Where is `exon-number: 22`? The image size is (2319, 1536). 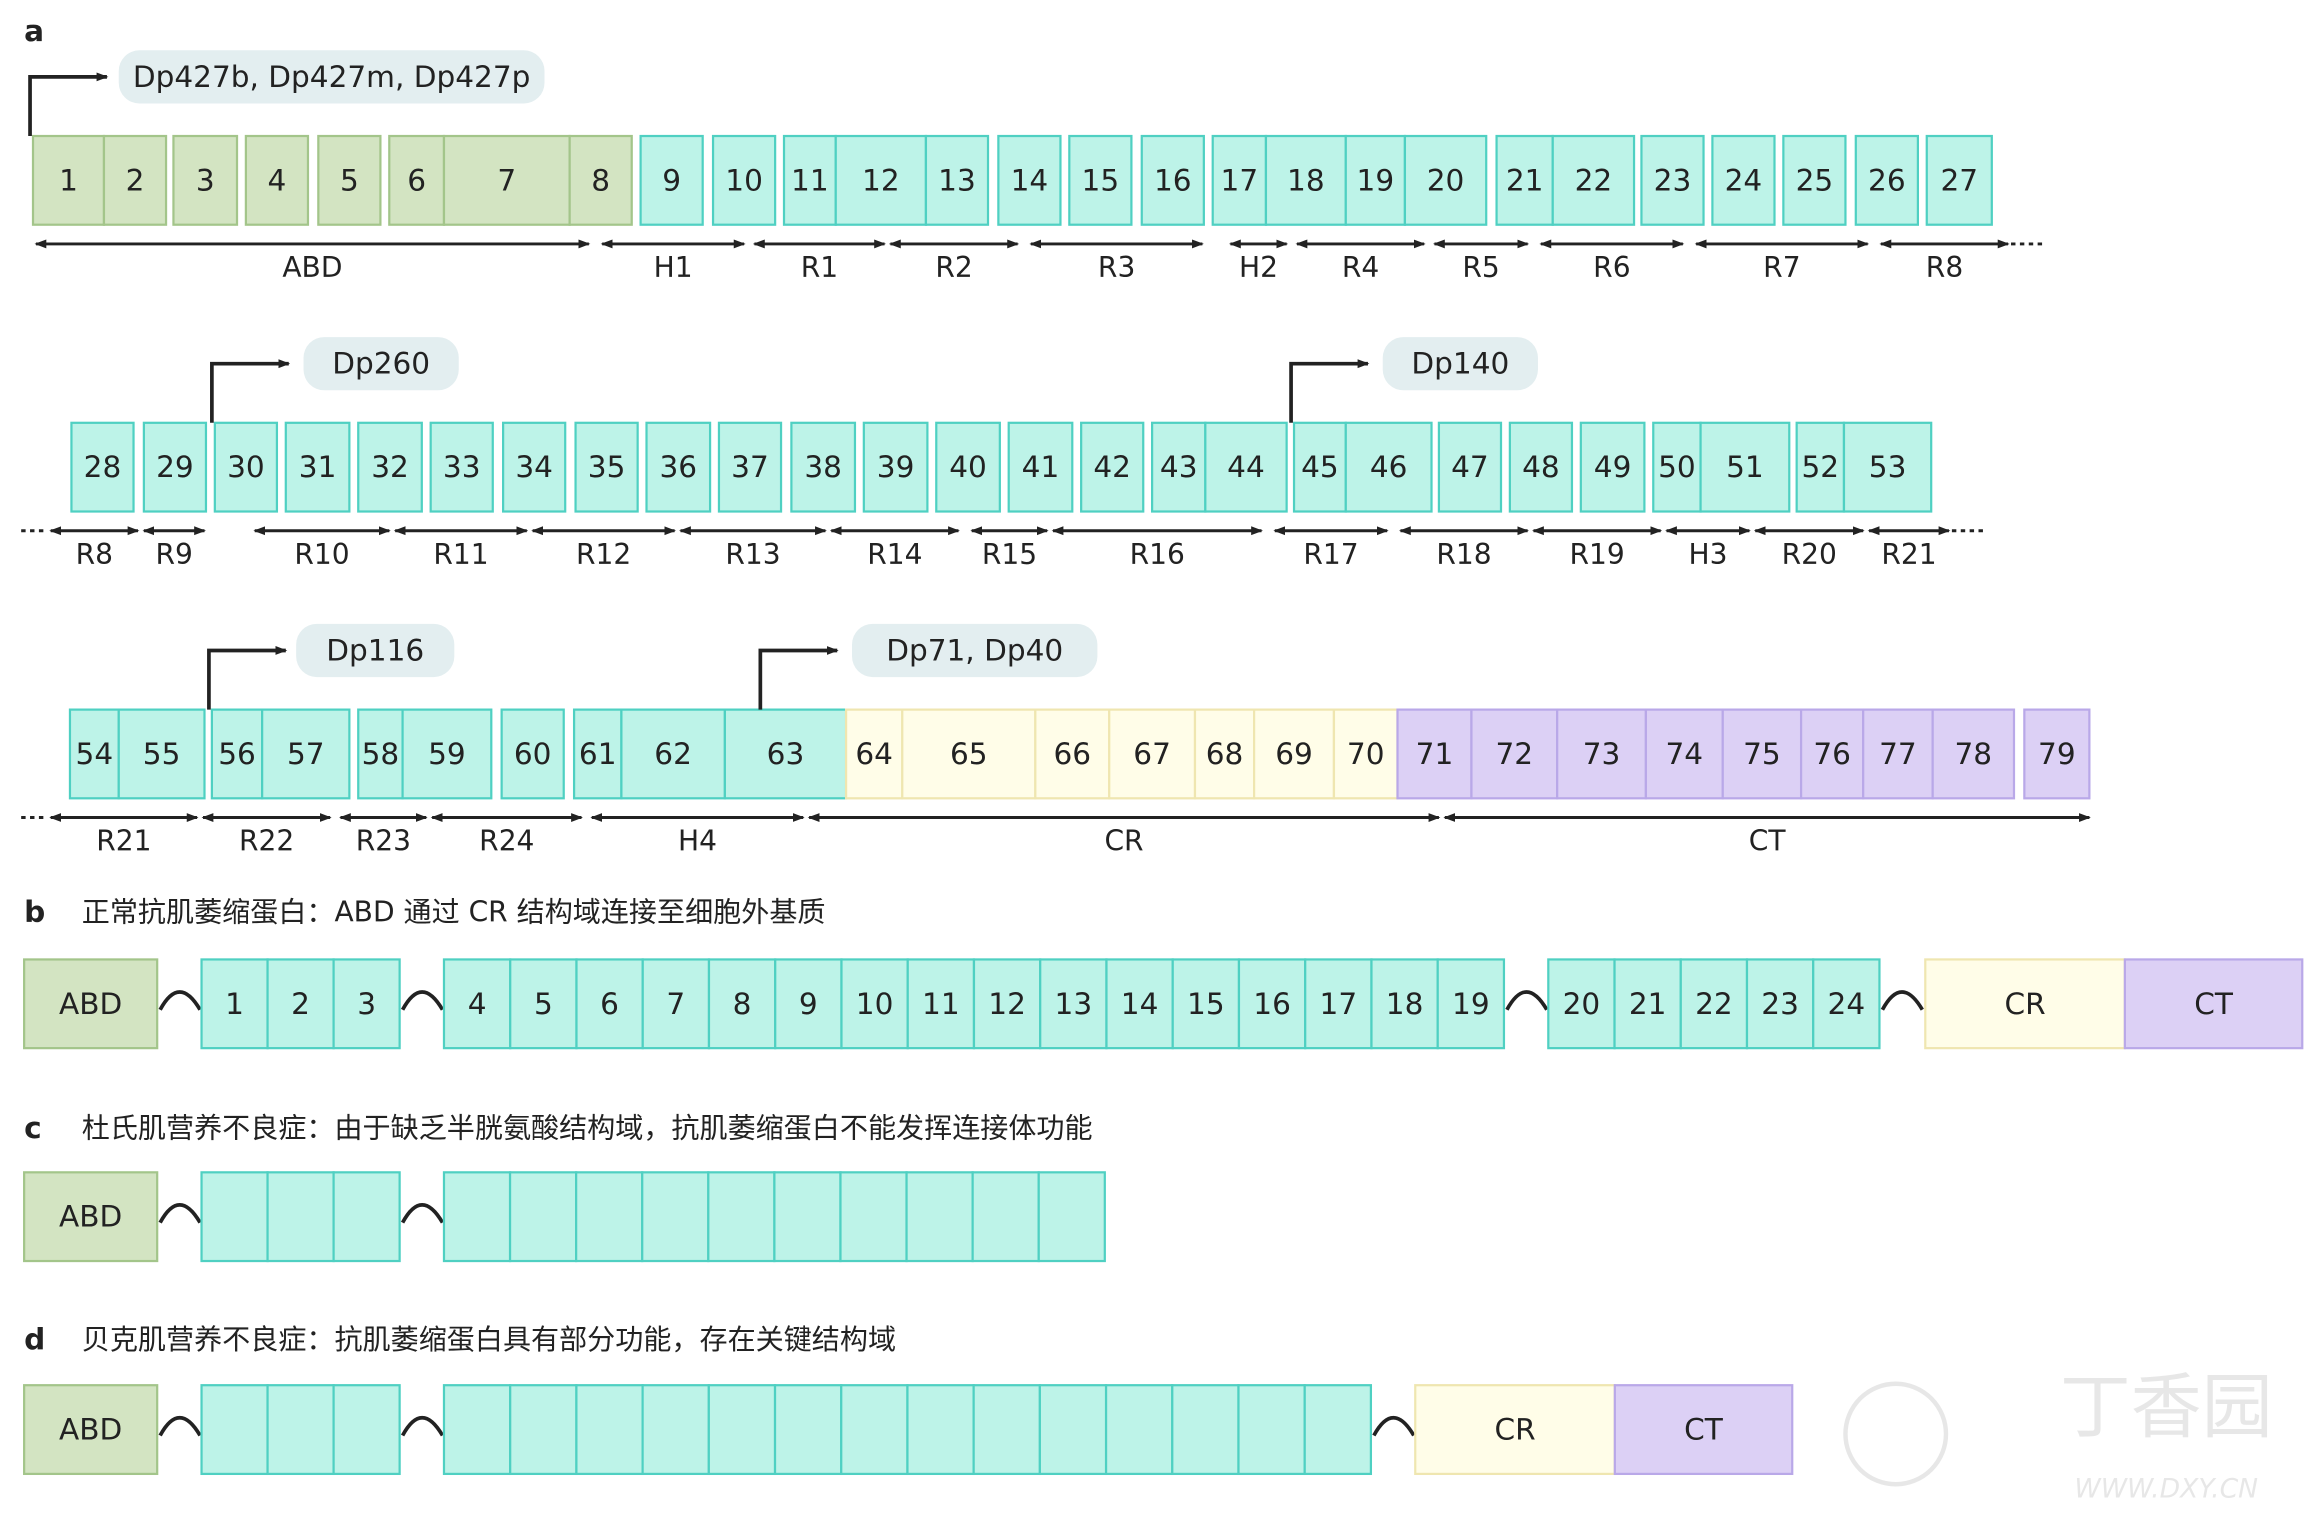
exon-number: 22 is located at coordinates (1594, 180).